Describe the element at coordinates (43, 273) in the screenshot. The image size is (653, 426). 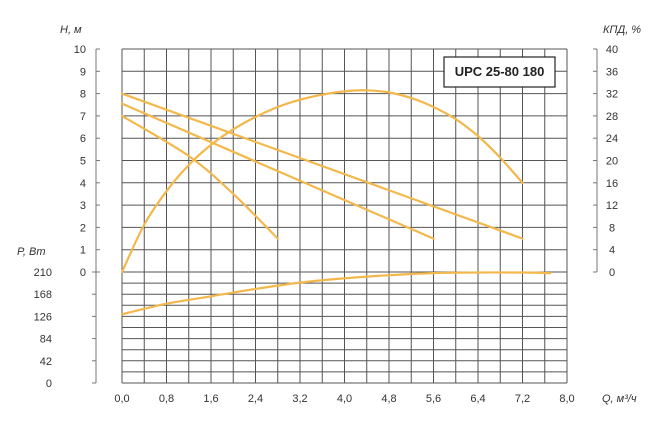
I see `power-tick-label: 210` at that location.